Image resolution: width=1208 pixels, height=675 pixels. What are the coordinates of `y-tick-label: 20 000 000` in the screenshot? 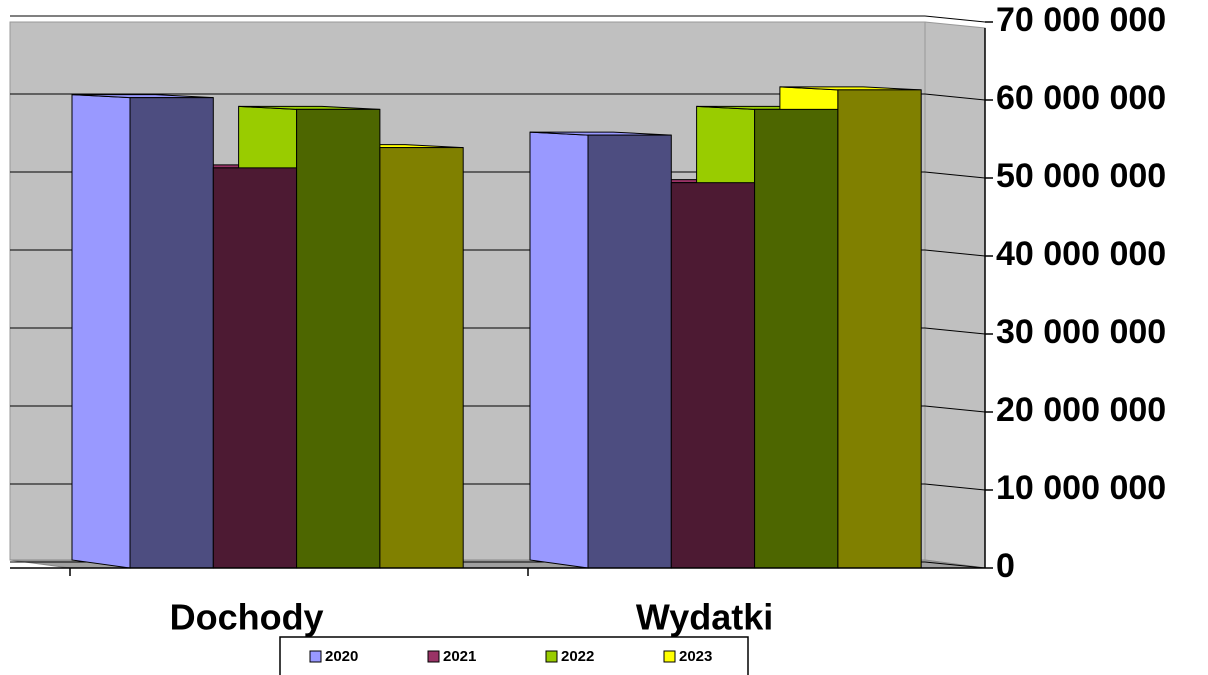 It's located at (1081, 410).